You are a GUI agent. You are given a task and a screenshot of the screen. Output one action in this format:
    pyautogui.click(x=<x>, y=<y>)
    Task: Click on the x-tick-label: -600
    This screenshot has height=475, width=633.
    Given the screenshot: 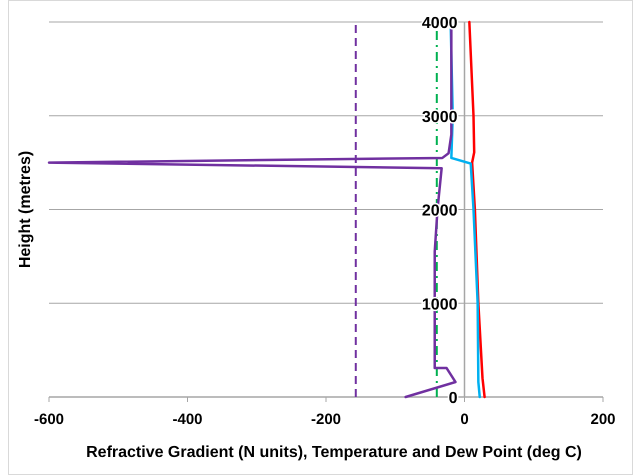 What is the action you would take?
    pyautogui.click(x=49, y=419)
    